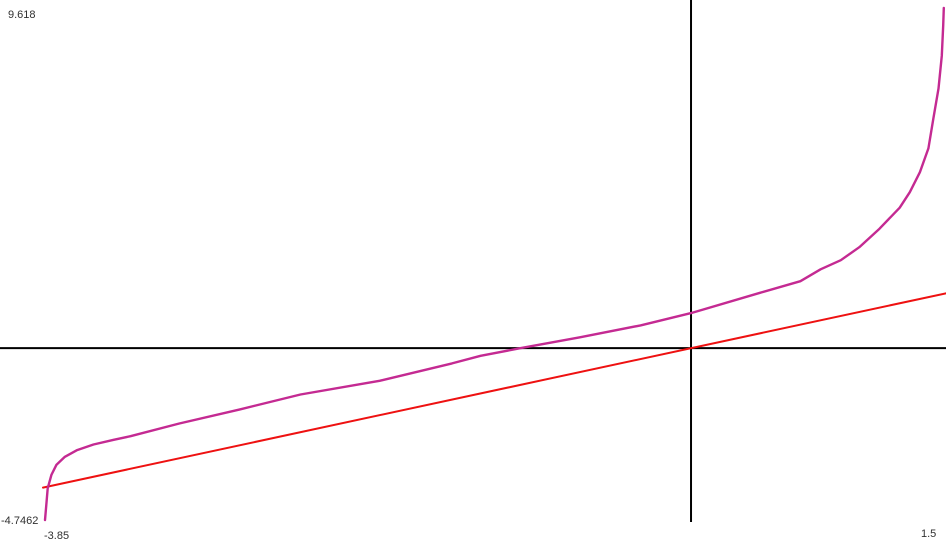 The width and height of the screenshot is (946, 545). What do you see at coordinates (20, 521) in the screenshot?
I see `axis-label-y-min: -4.7462` at bounding box center [20, 521].